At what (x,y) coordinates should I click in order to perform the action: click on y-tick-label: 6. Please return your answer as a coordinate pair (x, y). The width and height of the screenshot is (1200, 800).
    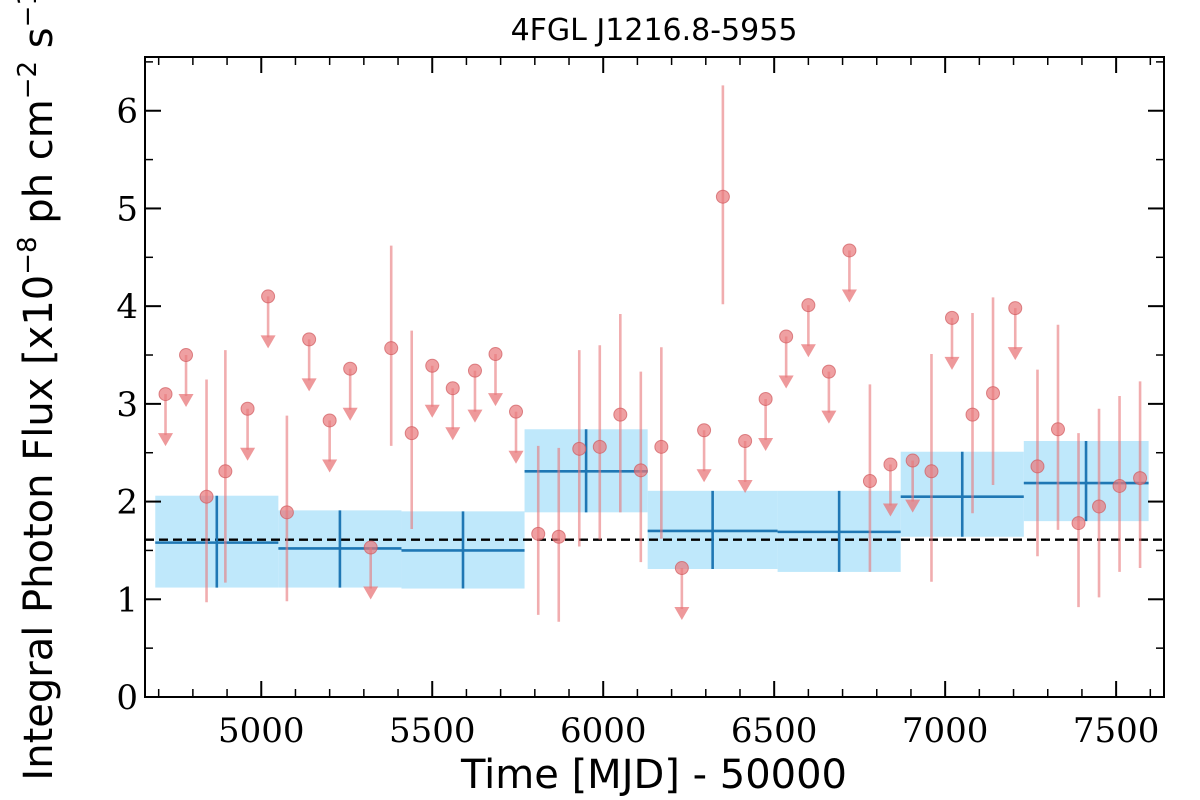
    Looking at the image, I should click on (127, 112).